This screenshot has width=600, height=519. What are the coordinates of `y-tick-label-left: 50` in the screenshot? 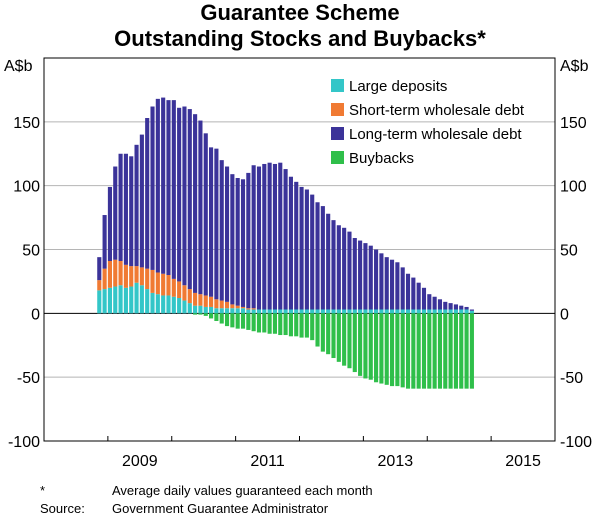 It's located at (31, 251).